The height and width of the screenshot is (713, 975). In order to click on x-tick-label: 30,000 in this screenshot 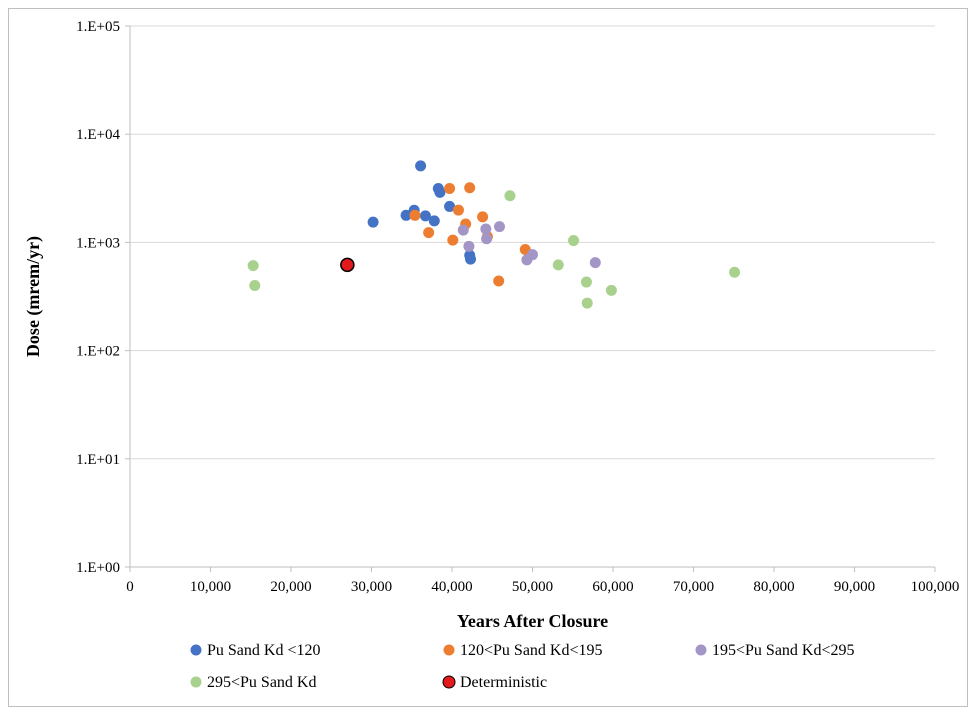, I will do `click(371, 587)`.